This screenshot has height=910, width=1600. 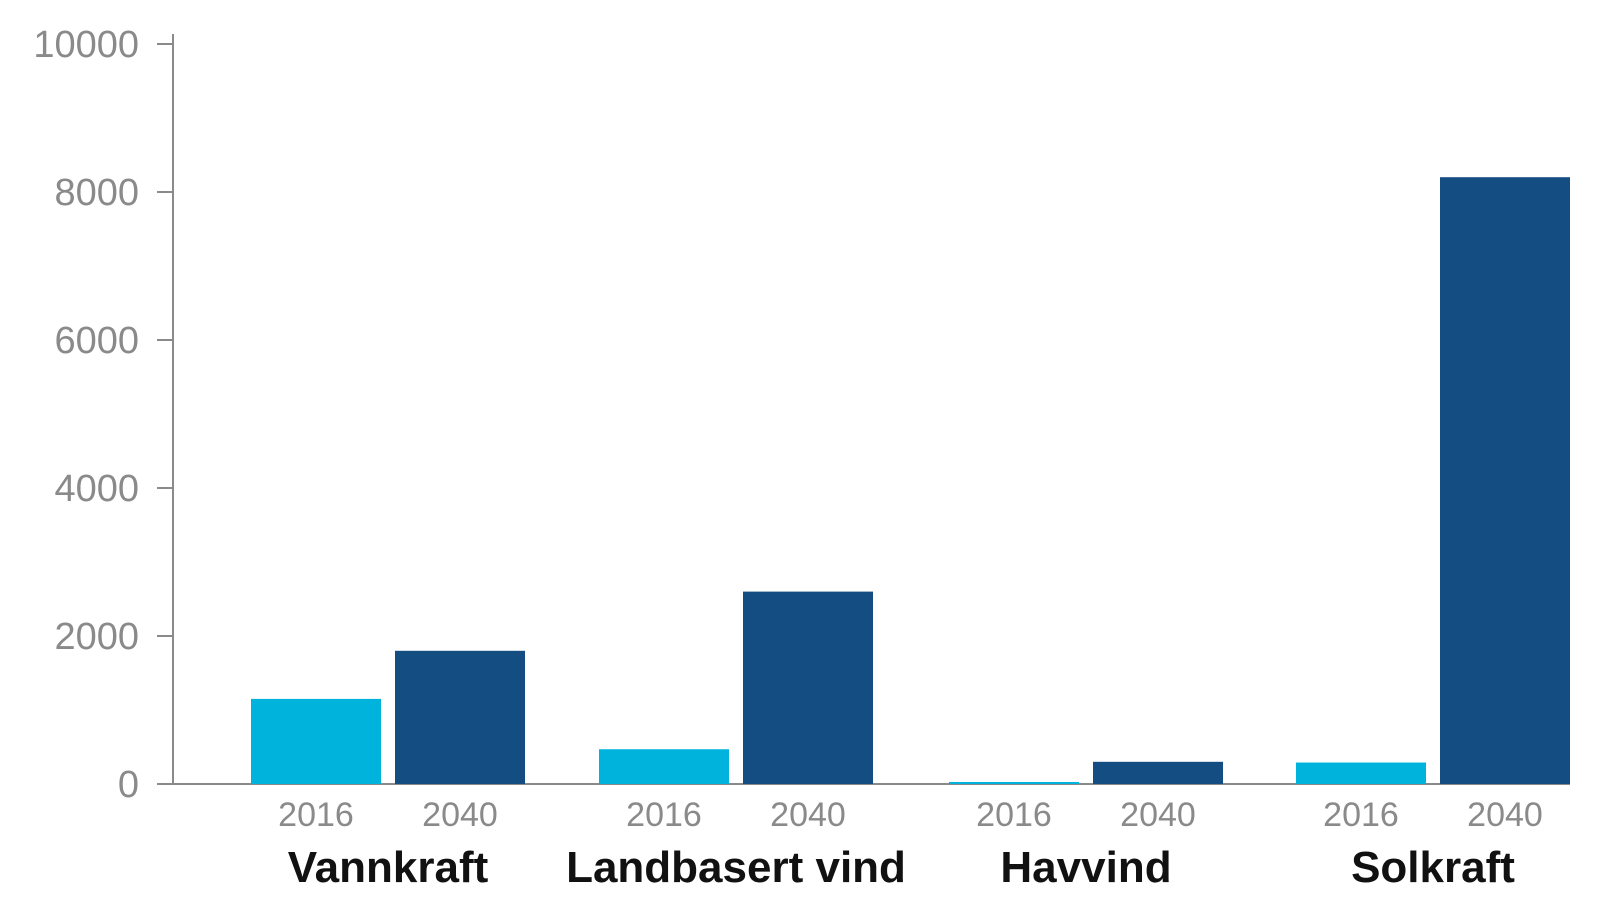 What do you see at coordinates (736, 867) in the screenshot?
I see `group-label: Landbasert vind` at bounding box center [736, 867].